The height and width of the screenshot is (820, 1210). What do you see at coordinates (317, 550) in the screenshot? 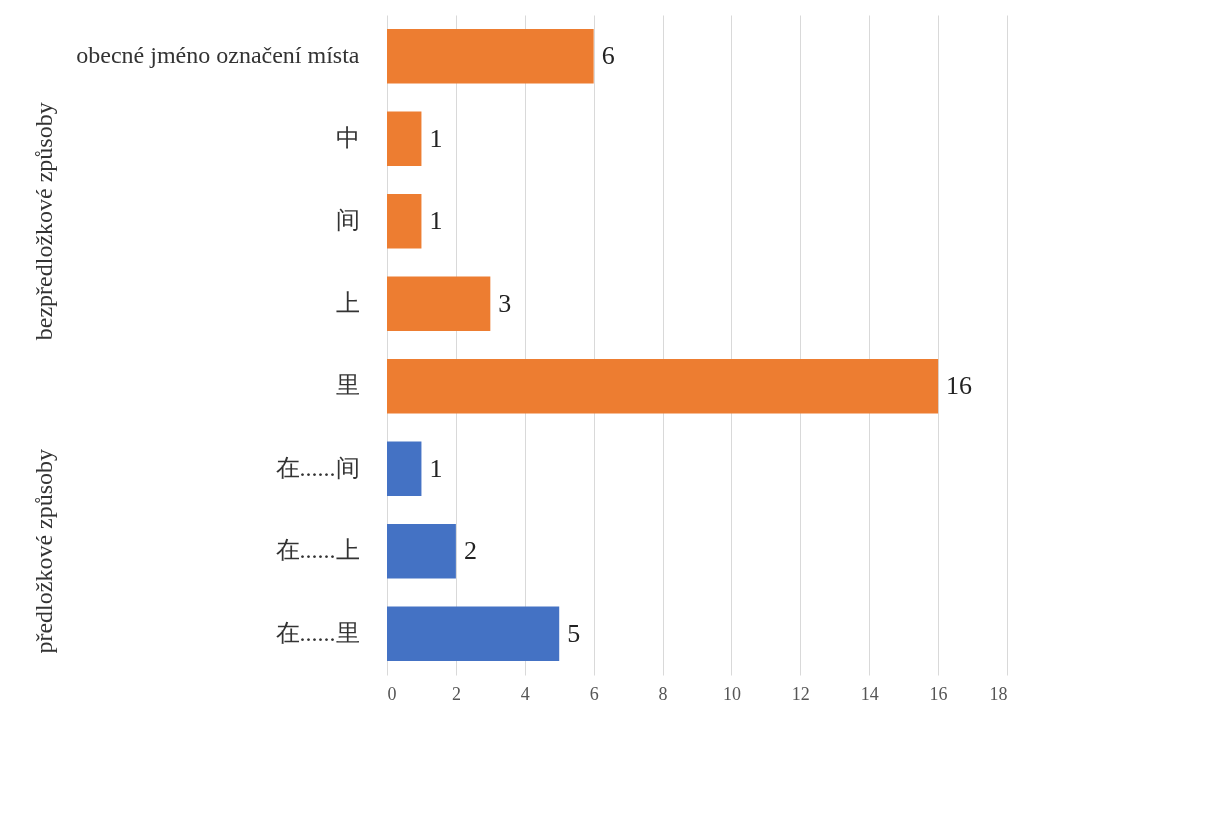
I see `y-tick-label: 在......上` at bounding box center [317, 550].